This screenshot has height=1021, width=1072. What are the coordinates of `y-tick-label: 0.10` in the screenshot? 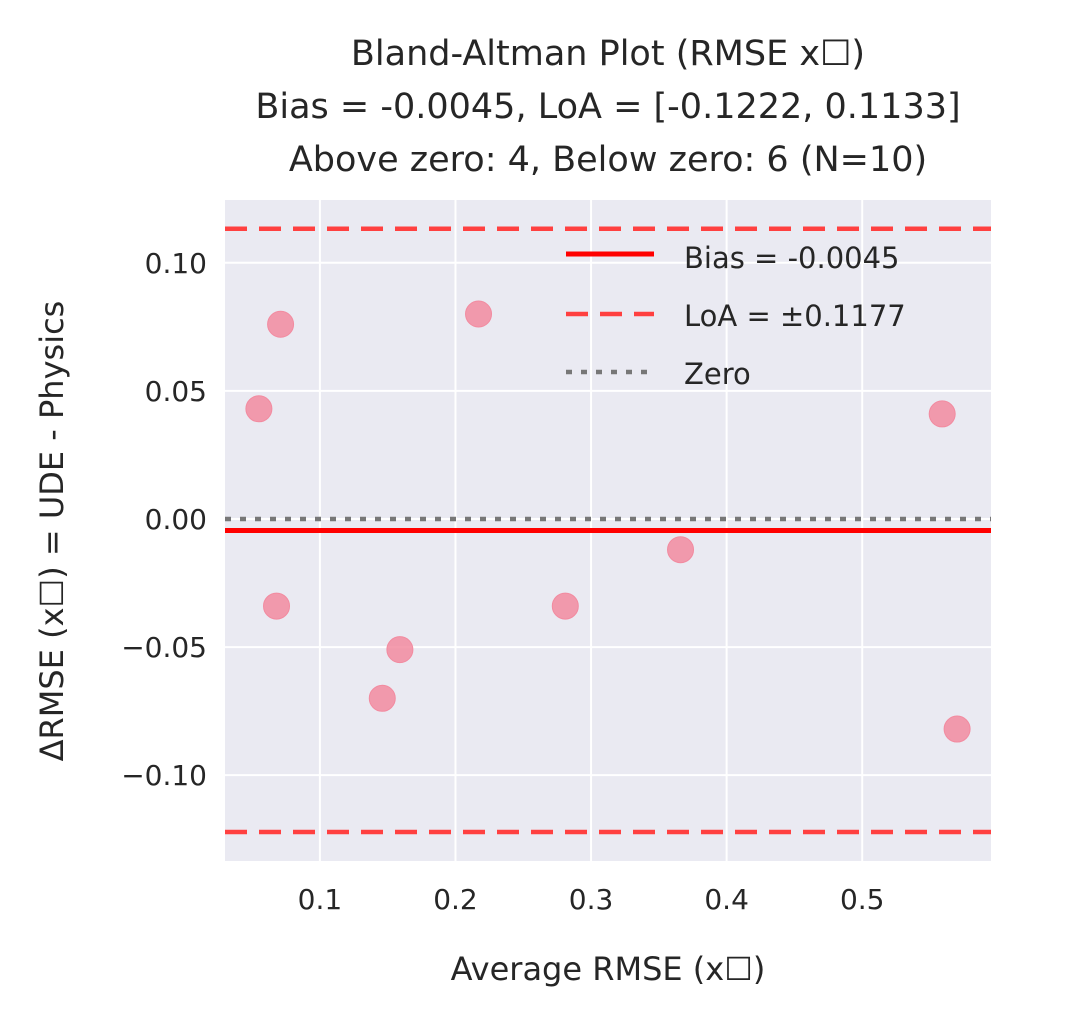 It's located at (176, 263).